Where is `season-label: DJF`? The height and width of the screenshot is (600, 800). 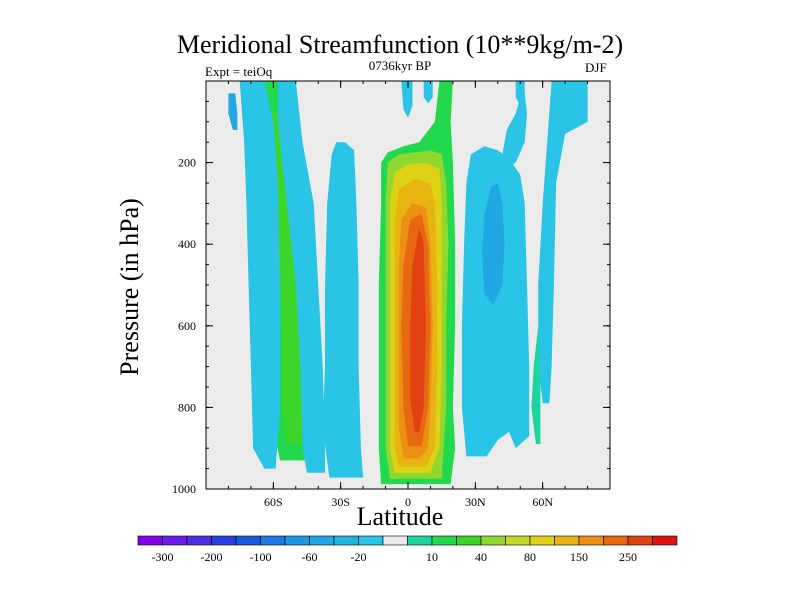 season-label: DJF is located at coordinates (596, 67).